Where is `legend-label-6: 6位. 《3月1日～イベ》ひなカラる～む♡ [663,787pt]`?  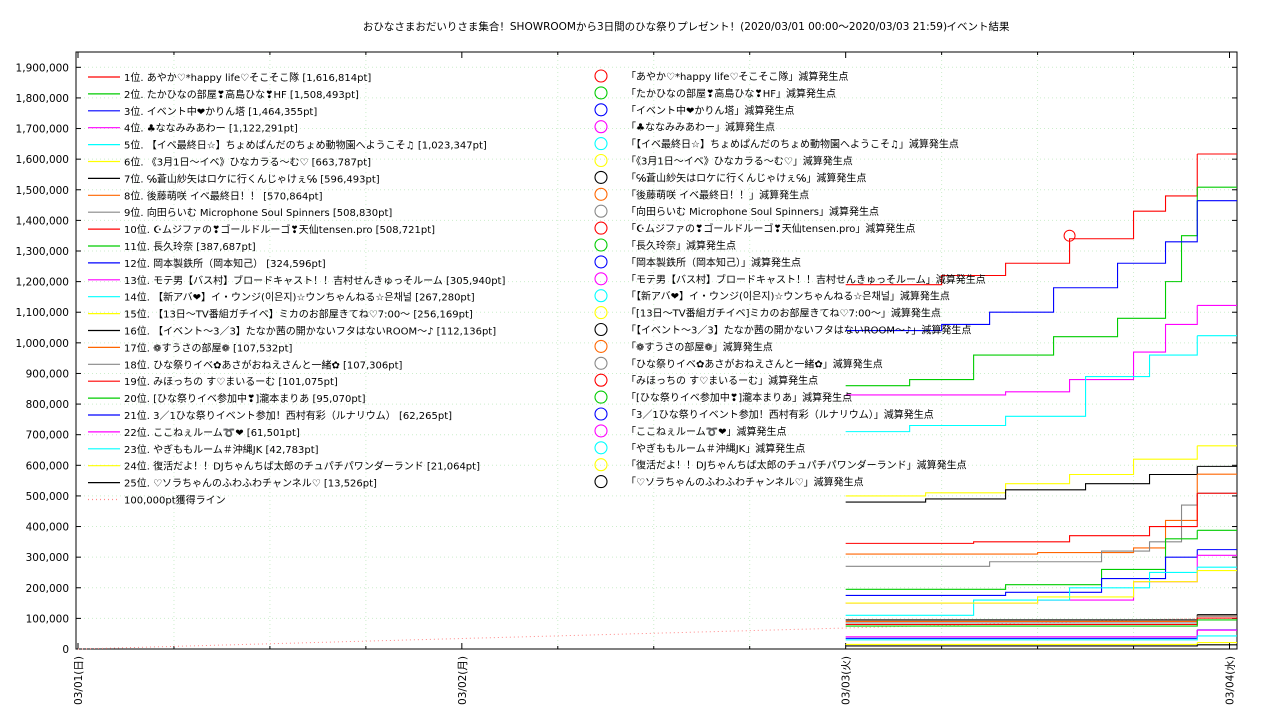 legend-label-6: 6位. 《3月1日～イベ》ひなカラる～む♡ [663,787pt] is located at coordinates (247, 162).